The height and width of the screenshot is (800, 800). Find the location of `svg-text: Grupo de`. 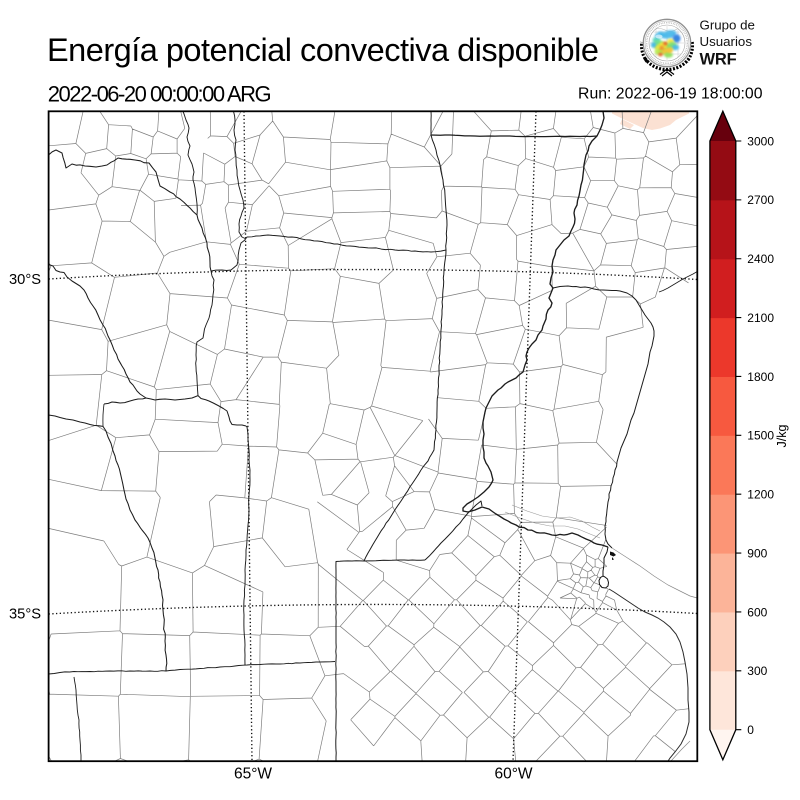

svg-text: Grupo de is located at coordinates (727, 24).